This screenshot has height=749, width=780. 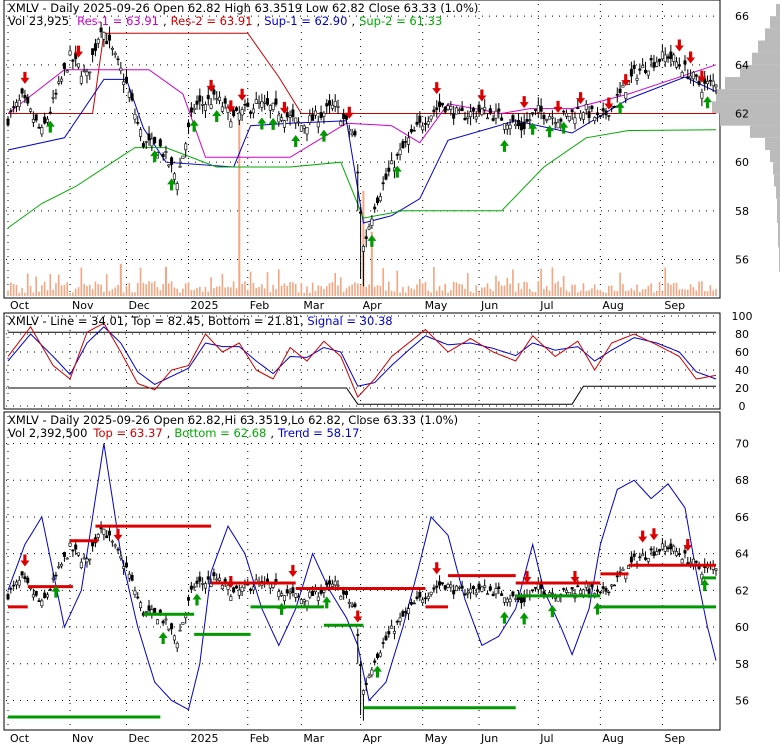 What do you see at coordinates (674, 738) in the screenshot?
I see `x-tick-label: Sep` at bounding box center [674, 738].